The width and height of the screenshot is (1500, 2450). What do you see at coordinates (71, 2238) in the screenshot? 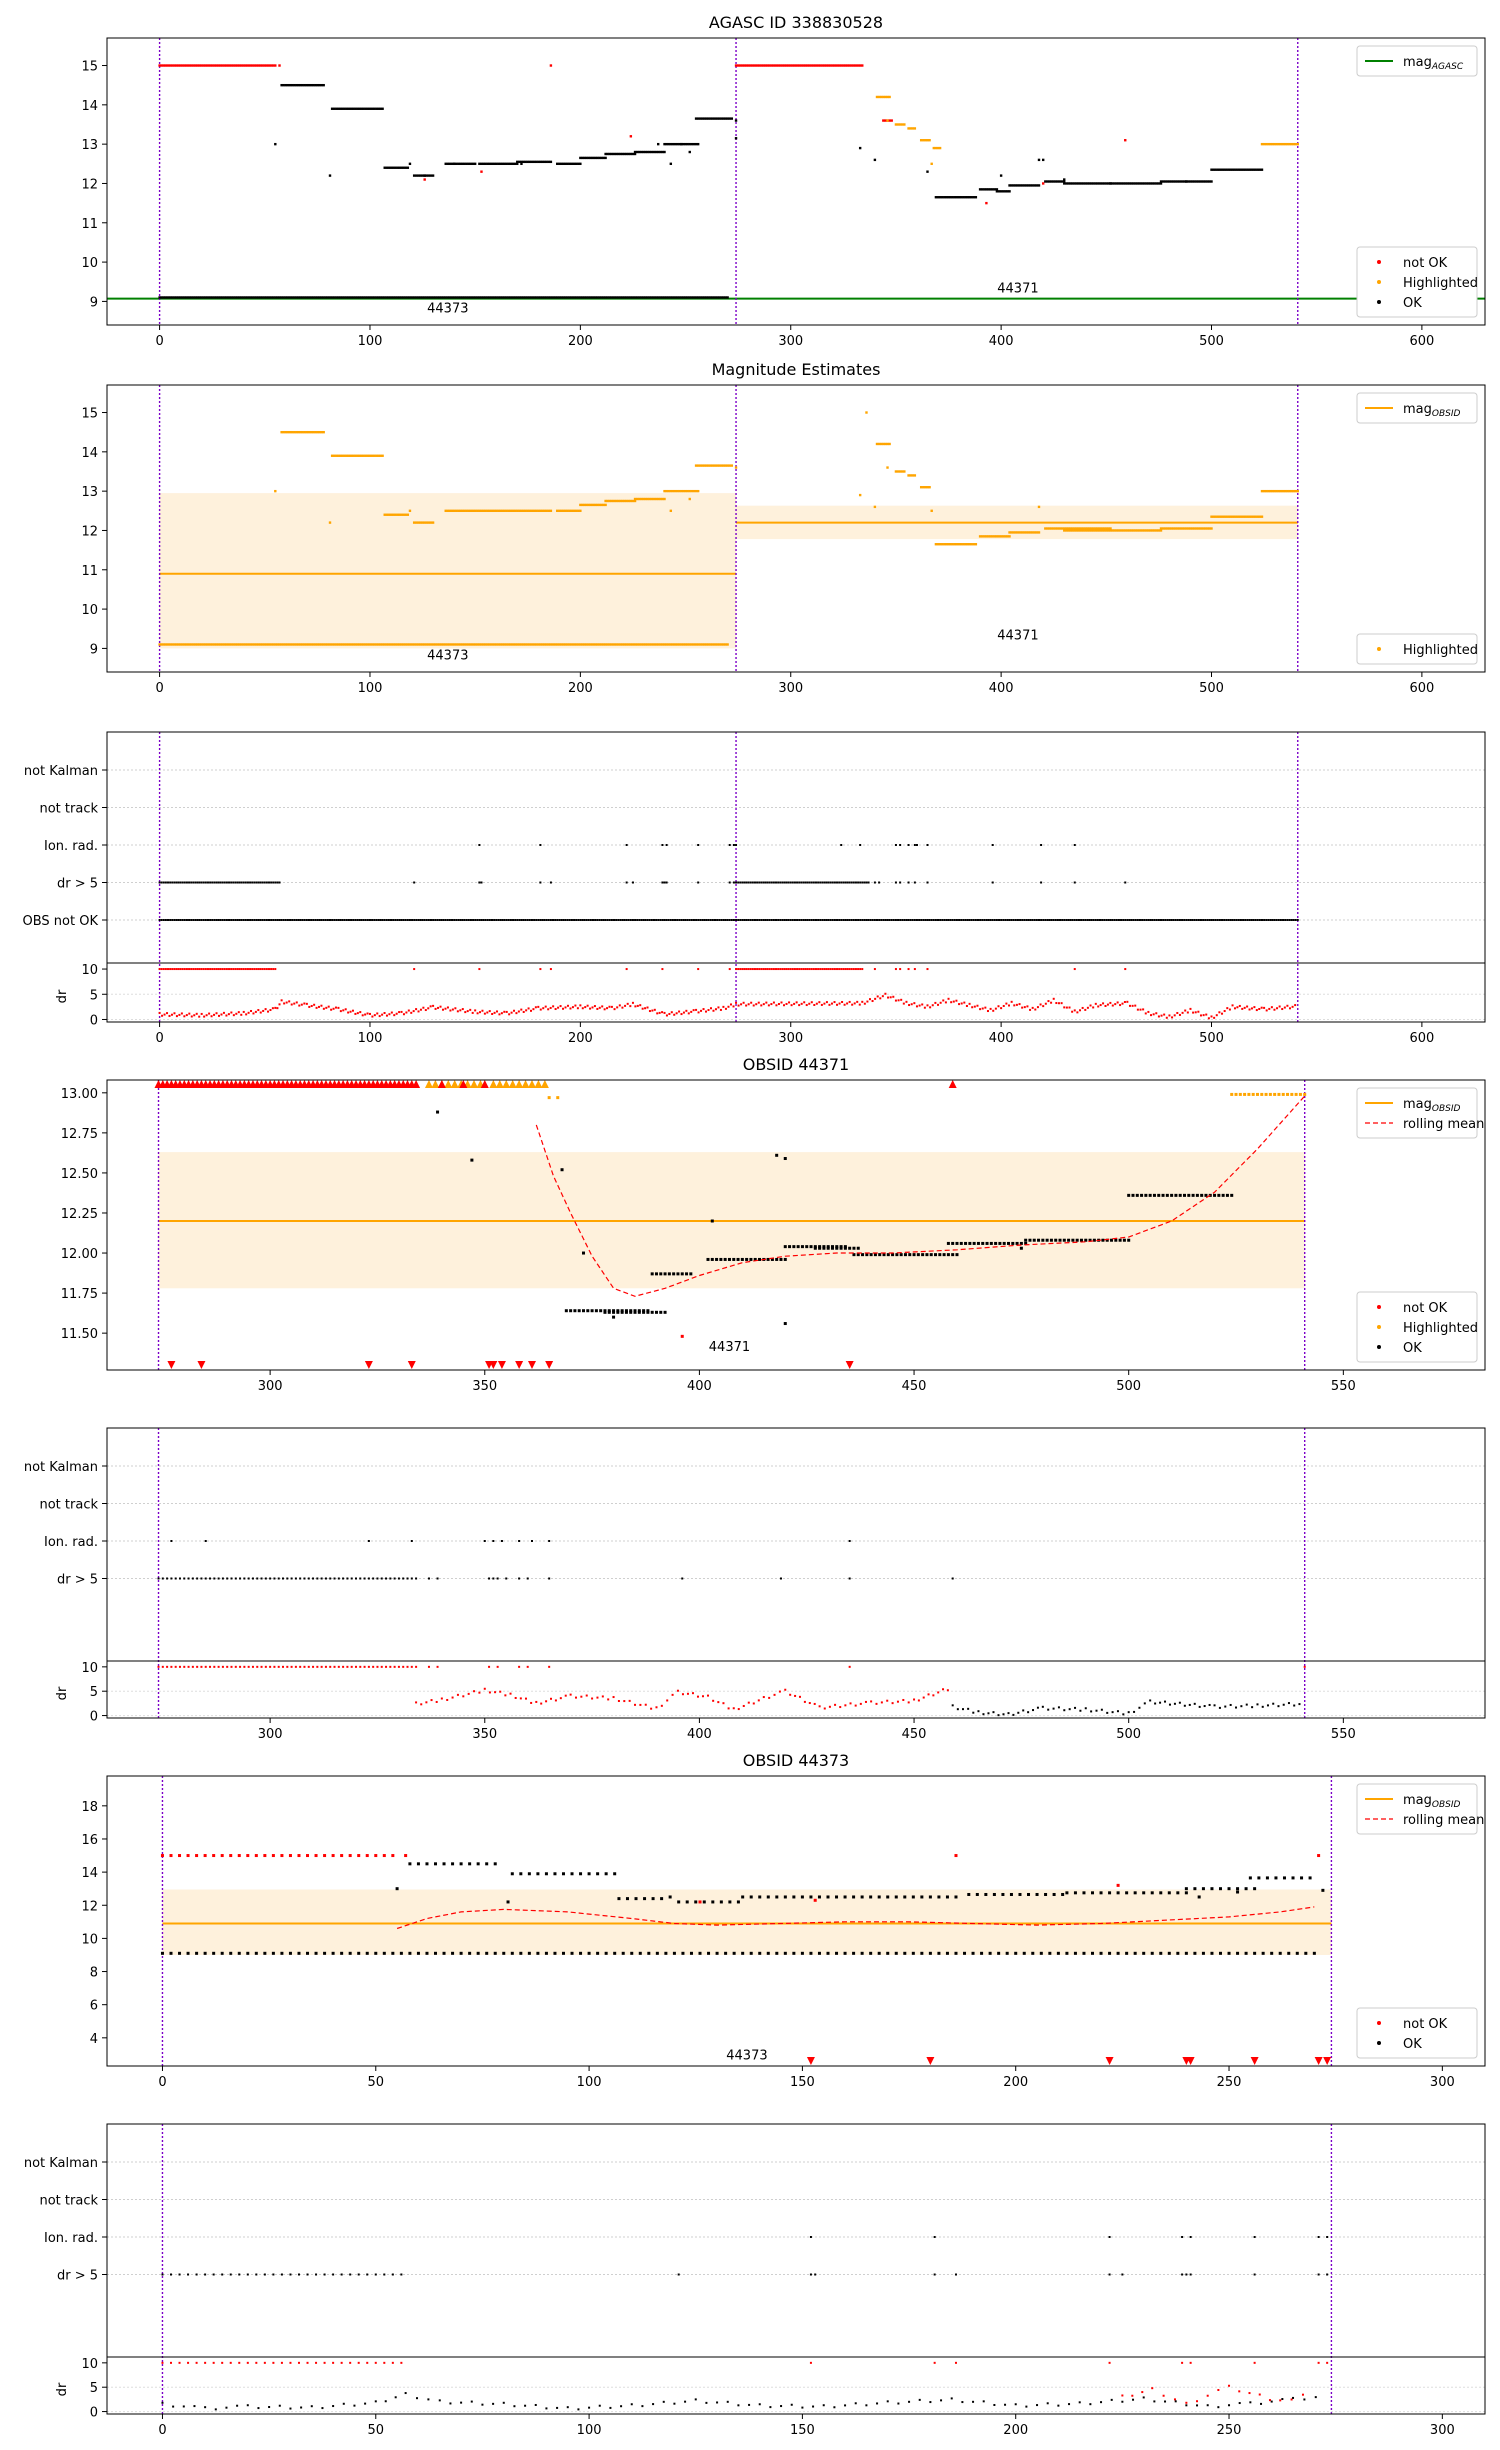
I see `flag-category-label: Ion. rad.` at bounding box center [71, 2238].